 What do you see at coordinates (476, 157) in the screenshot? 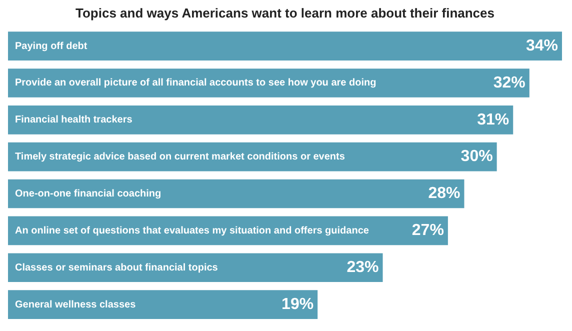
I see `data-label: 30%` at bounding box center [476, 157].